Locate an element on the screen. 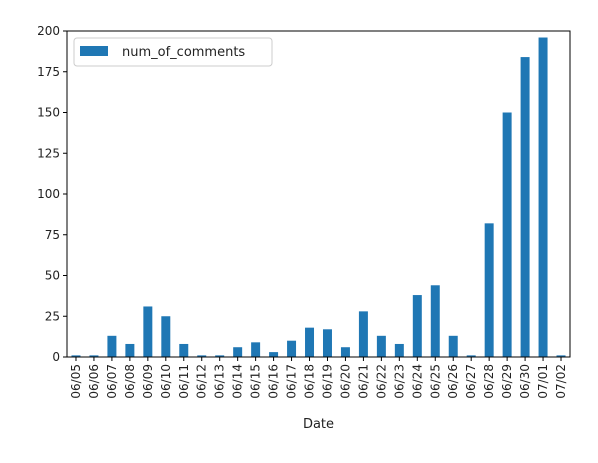  y-tick-label: 50 is located at coordinates (52, 276).